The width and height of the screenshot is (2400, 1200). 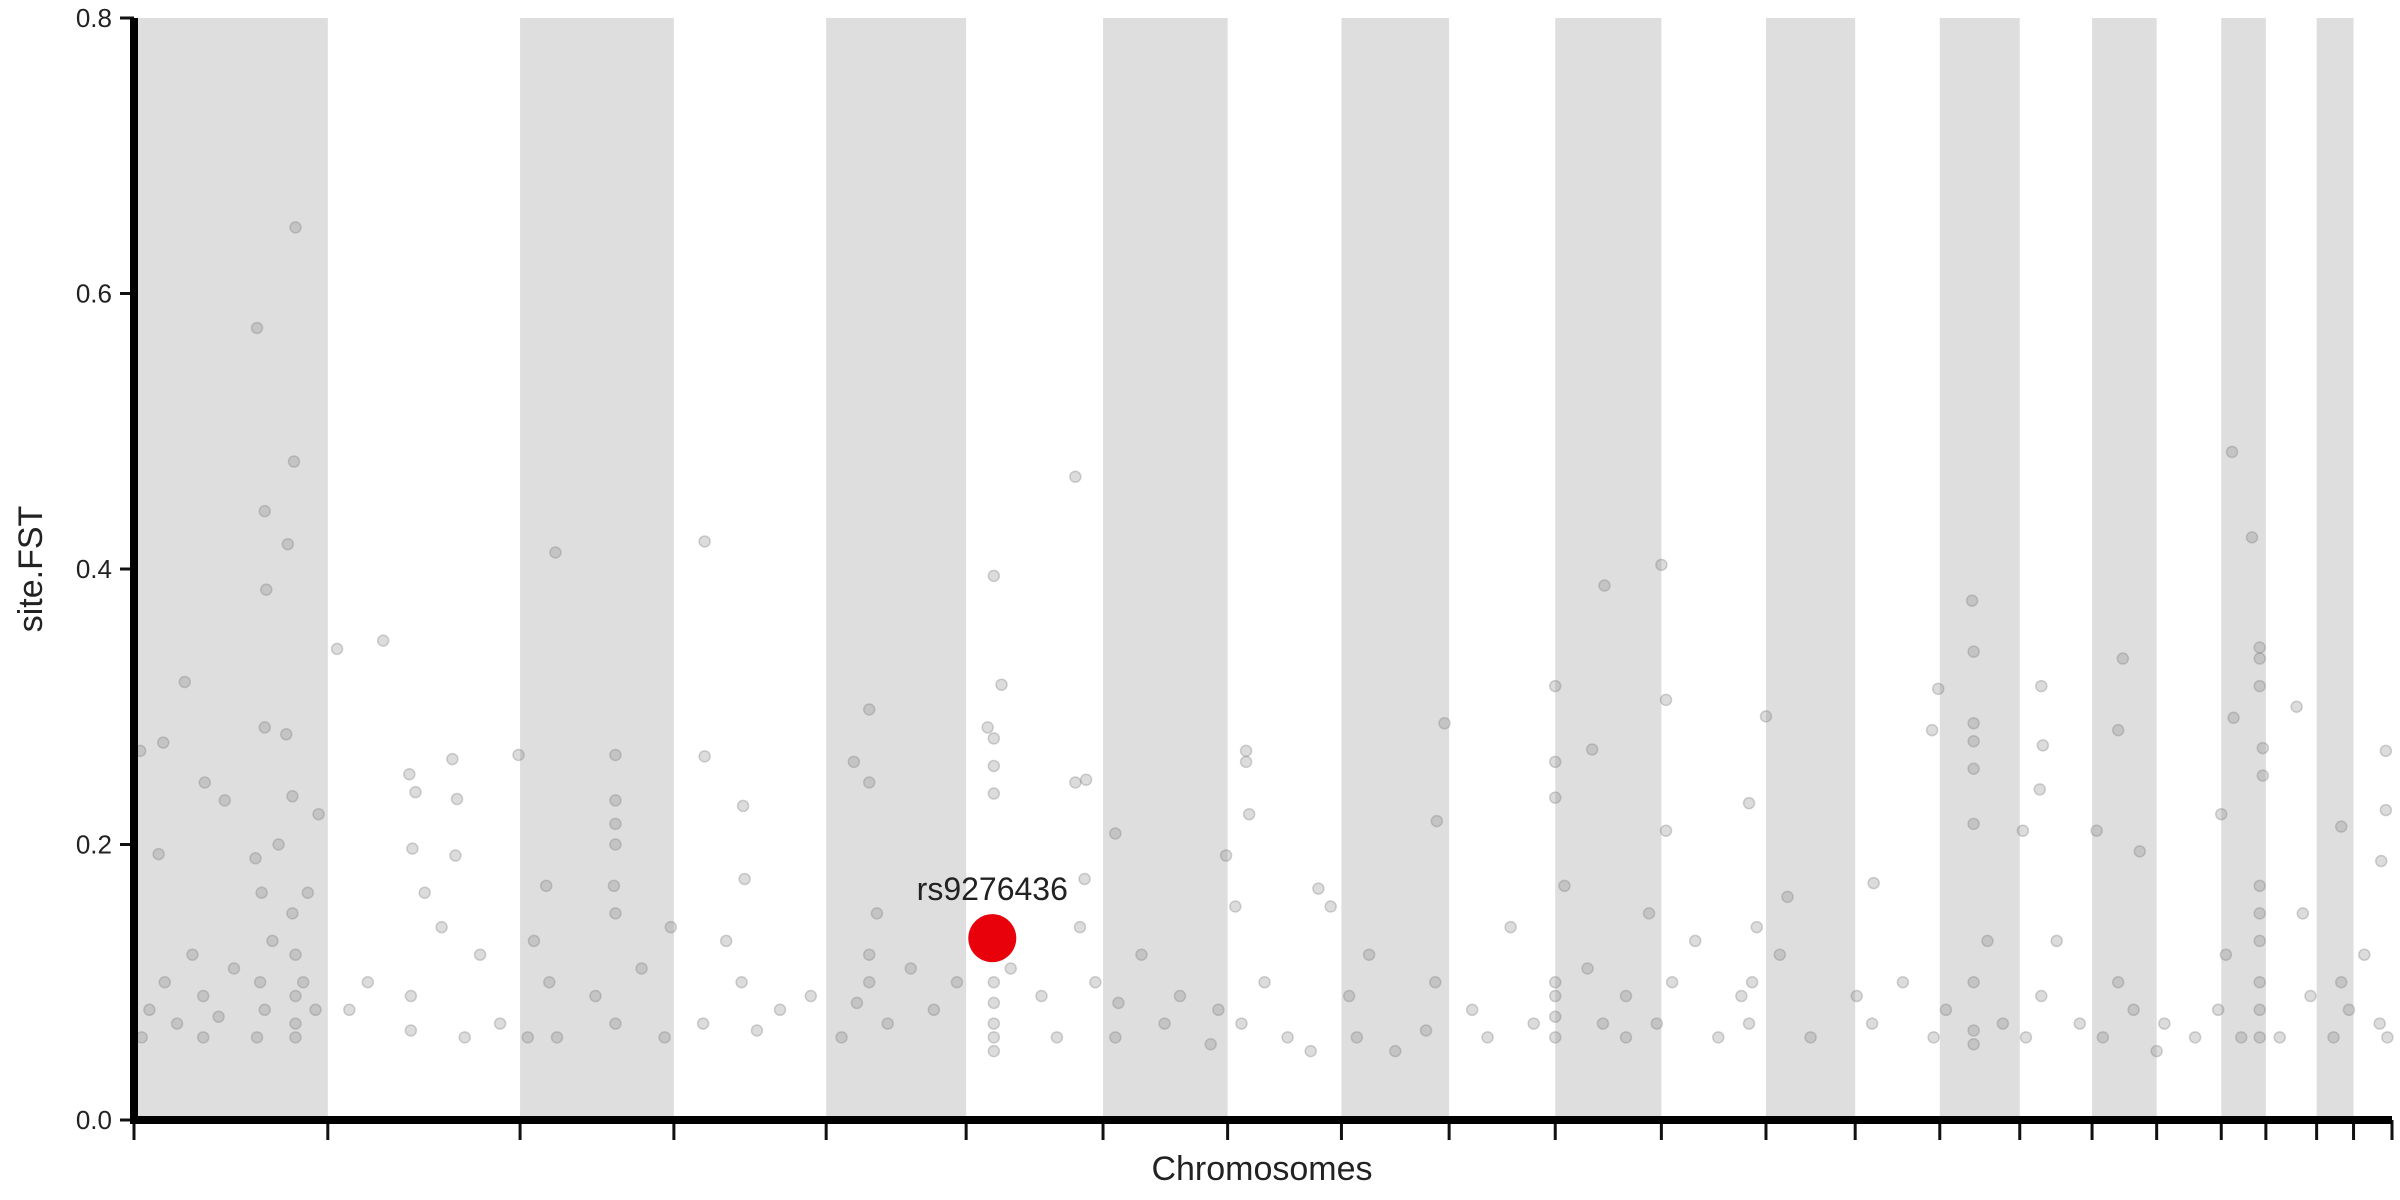 I want to click on y-axis-label: site.FST, so click(x=31, y=569).